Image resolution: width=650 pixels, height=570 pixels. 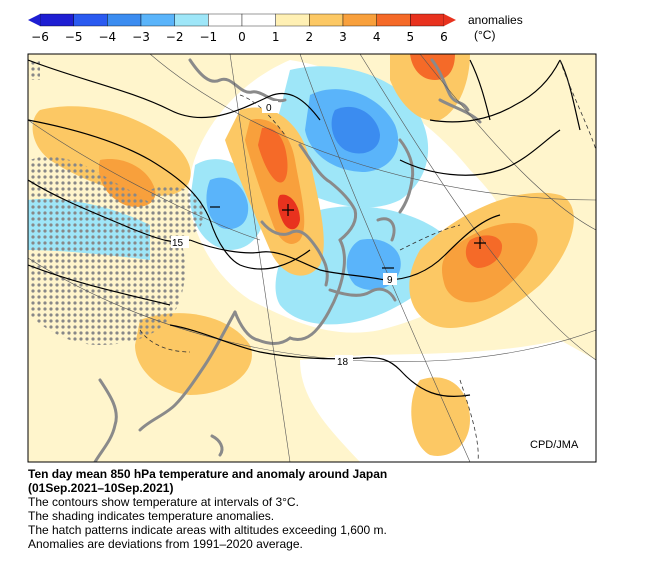 I want to click on cold-anomaly-north-center, so click(x=355, y=130).